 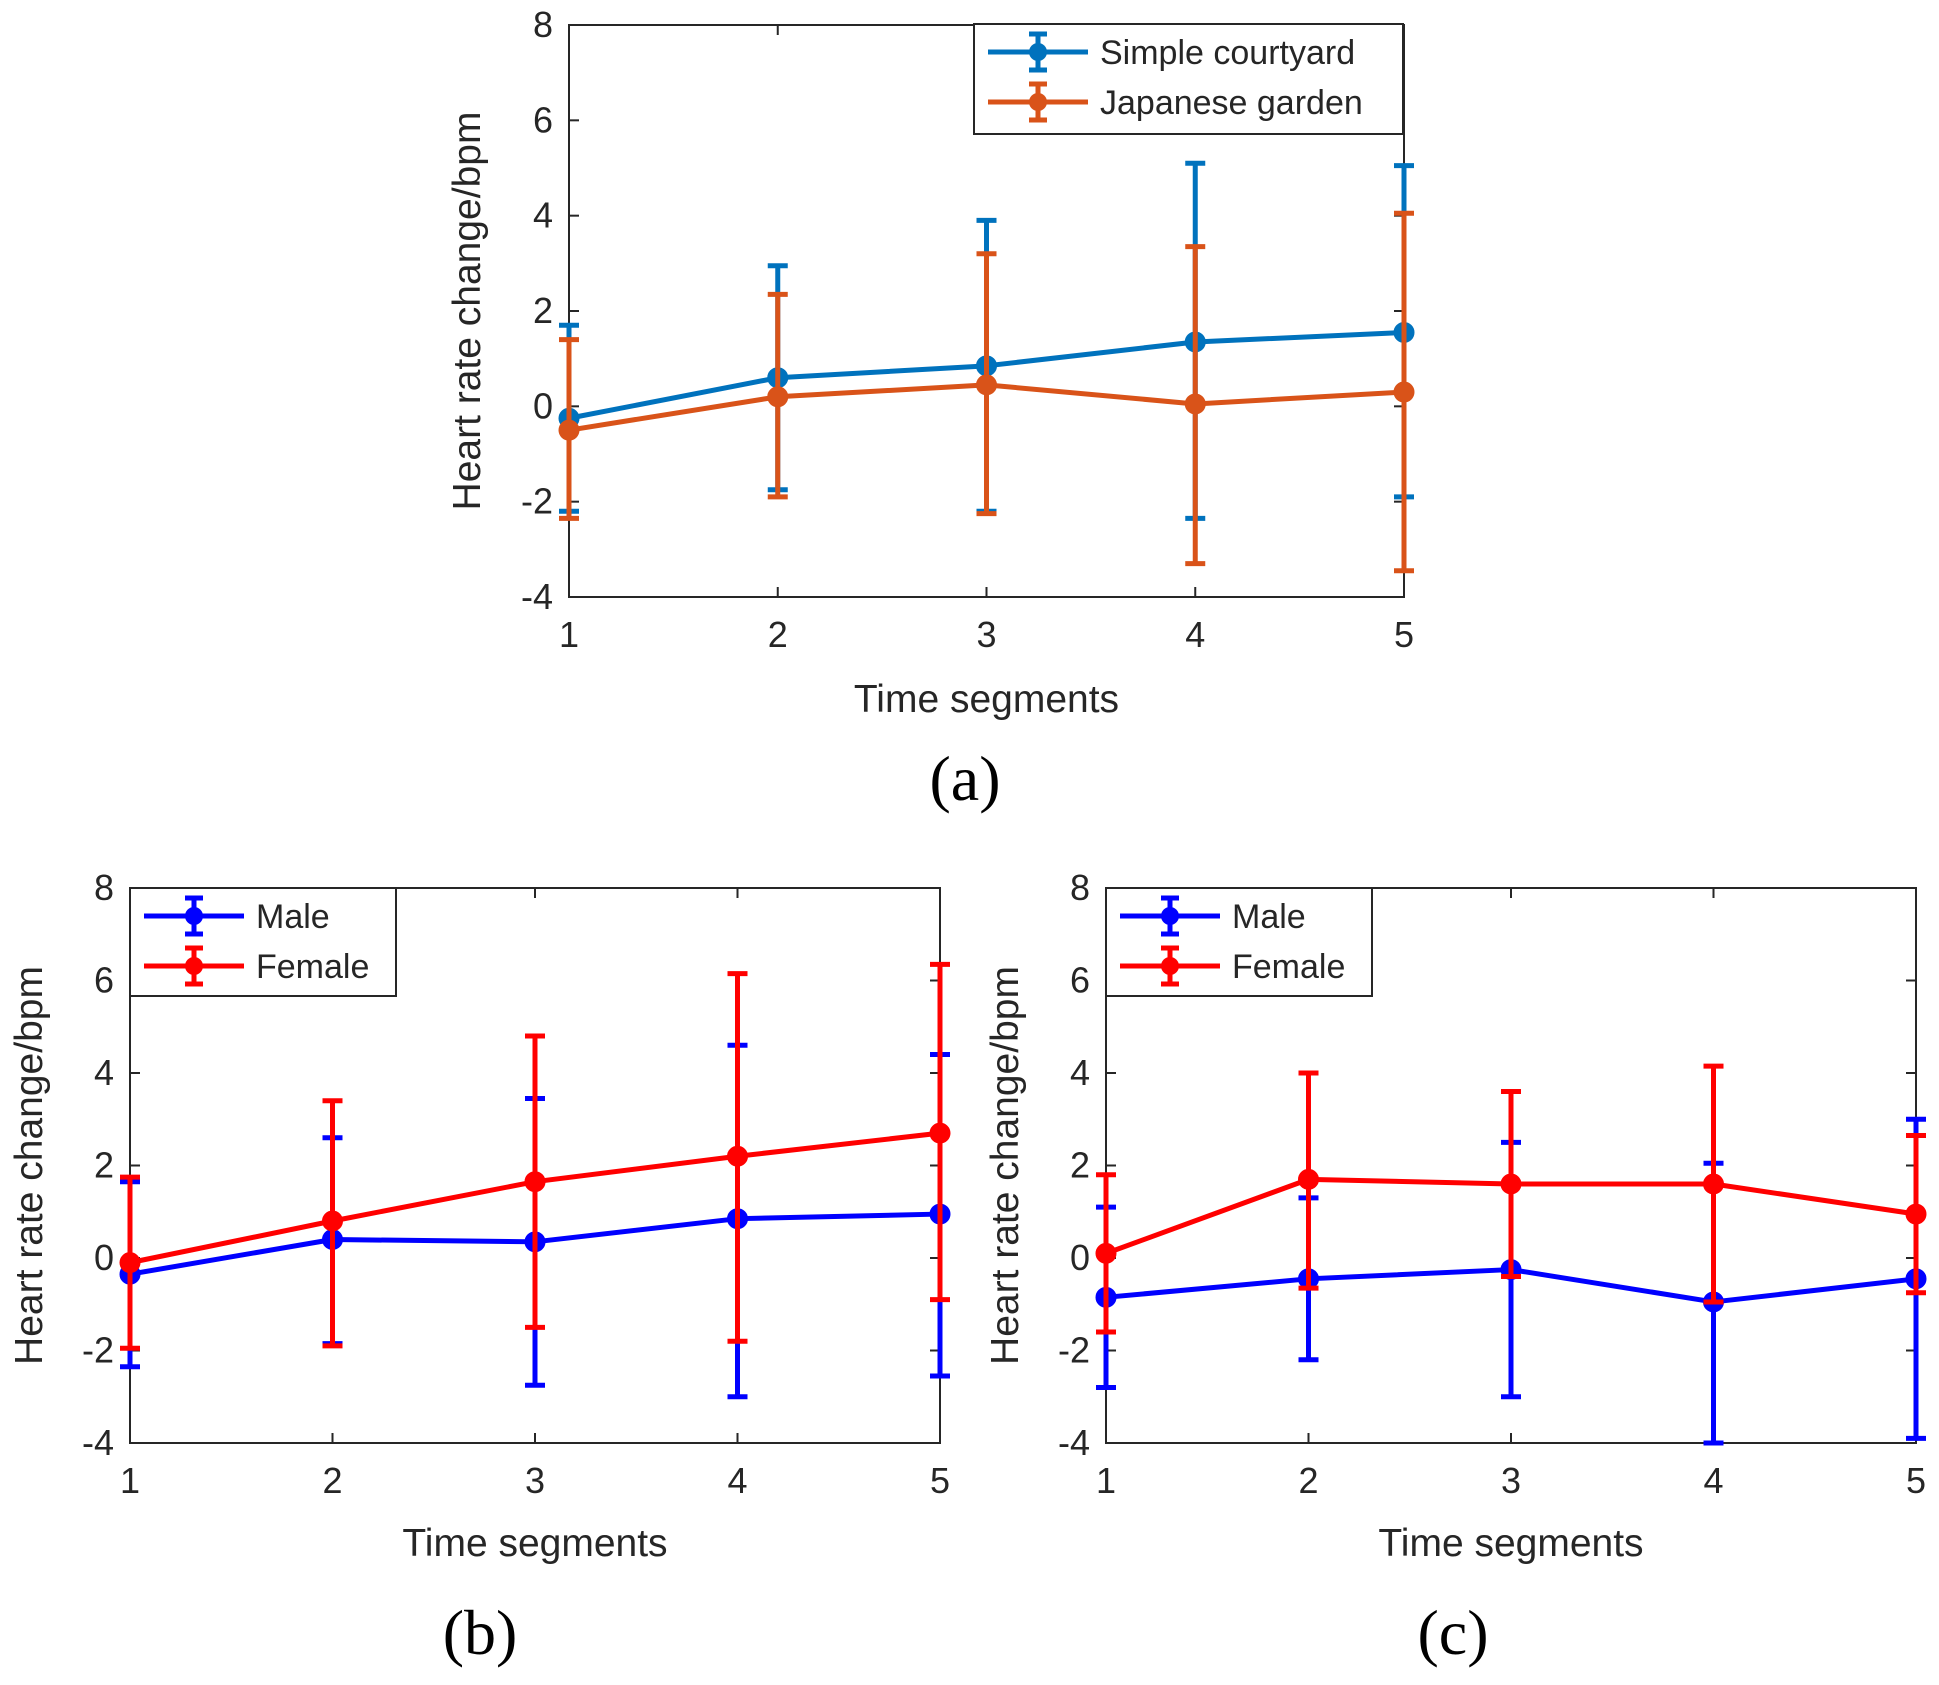 What do you see at coordinates (964, 778) in the screenshot?
I see `panel-caption: (a)` at bounding box center [964, 778].